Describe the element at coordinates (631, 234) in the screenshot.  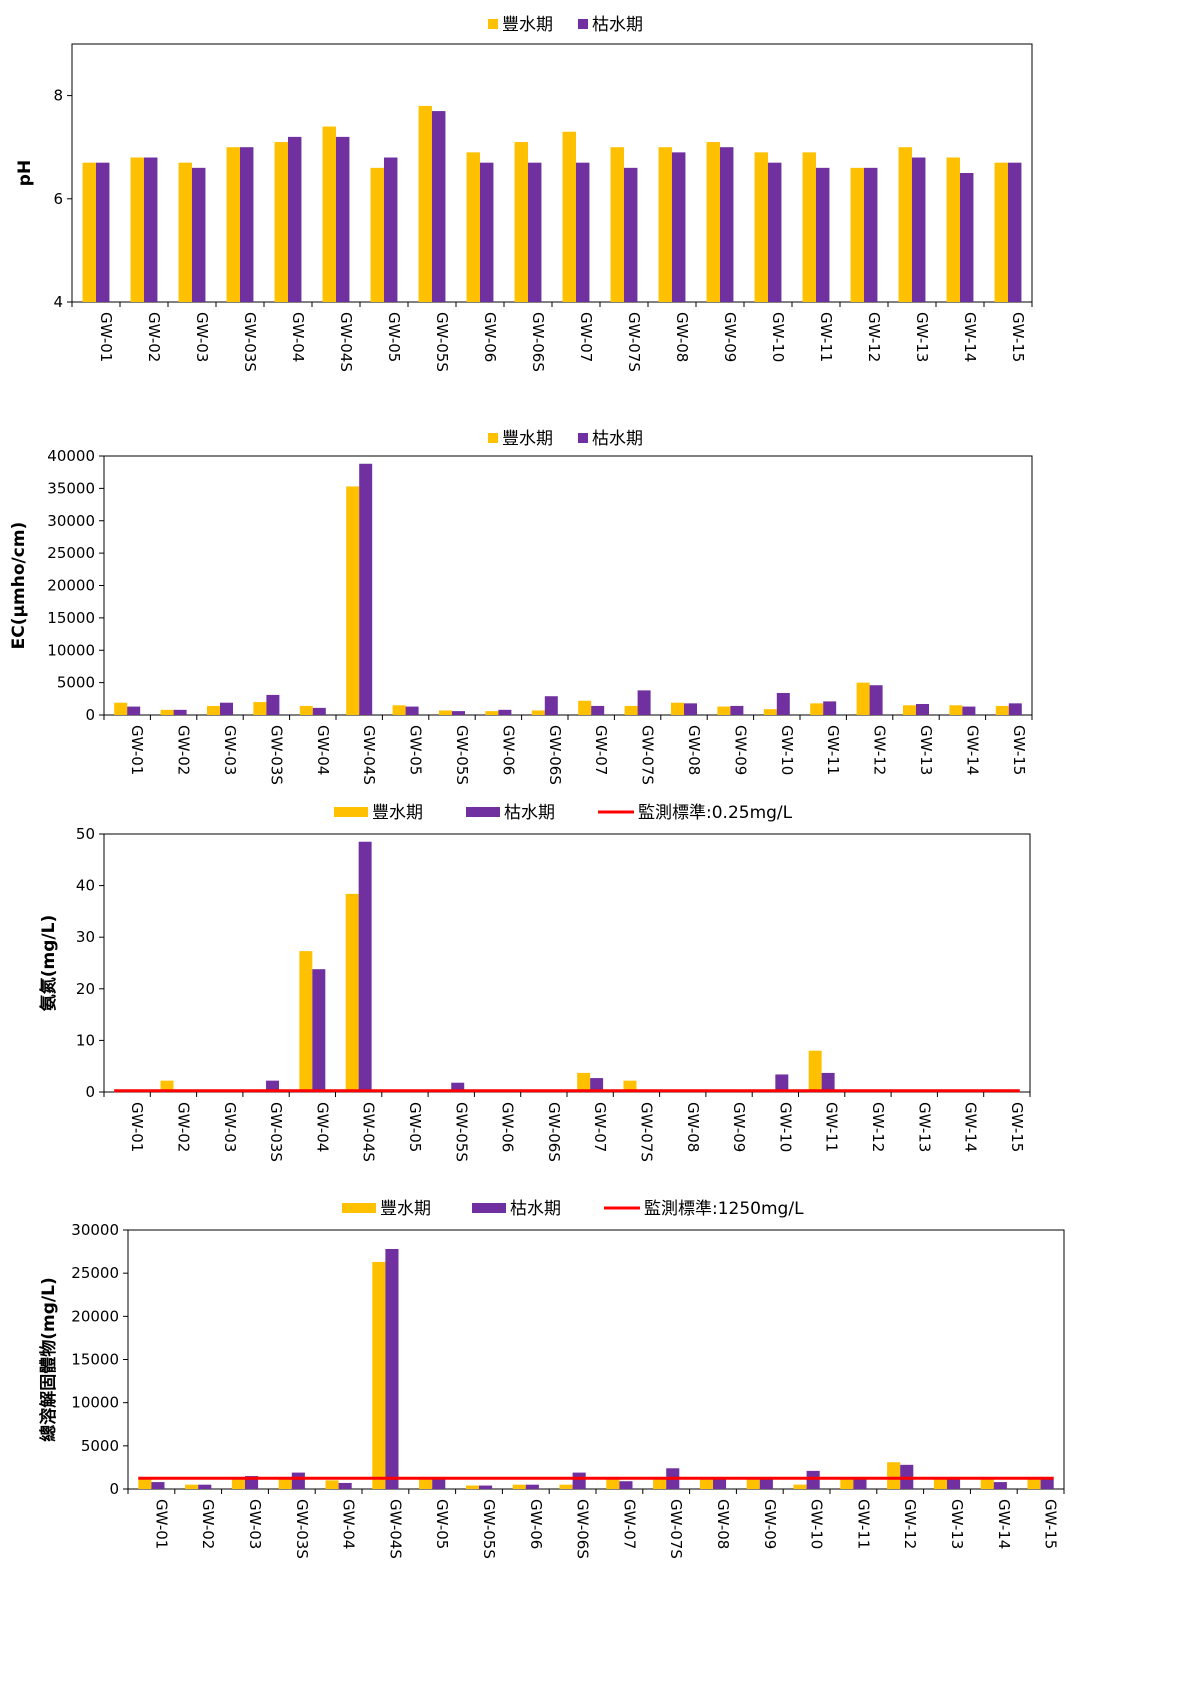
I see `bar-dry-gw-07s` at that location.